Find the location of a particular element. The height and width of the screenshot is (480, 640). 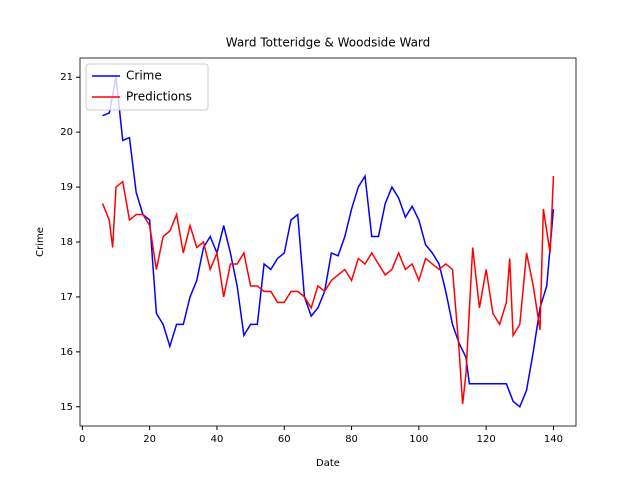

x-tick-label: 140 is located at coordinates (553, 439).